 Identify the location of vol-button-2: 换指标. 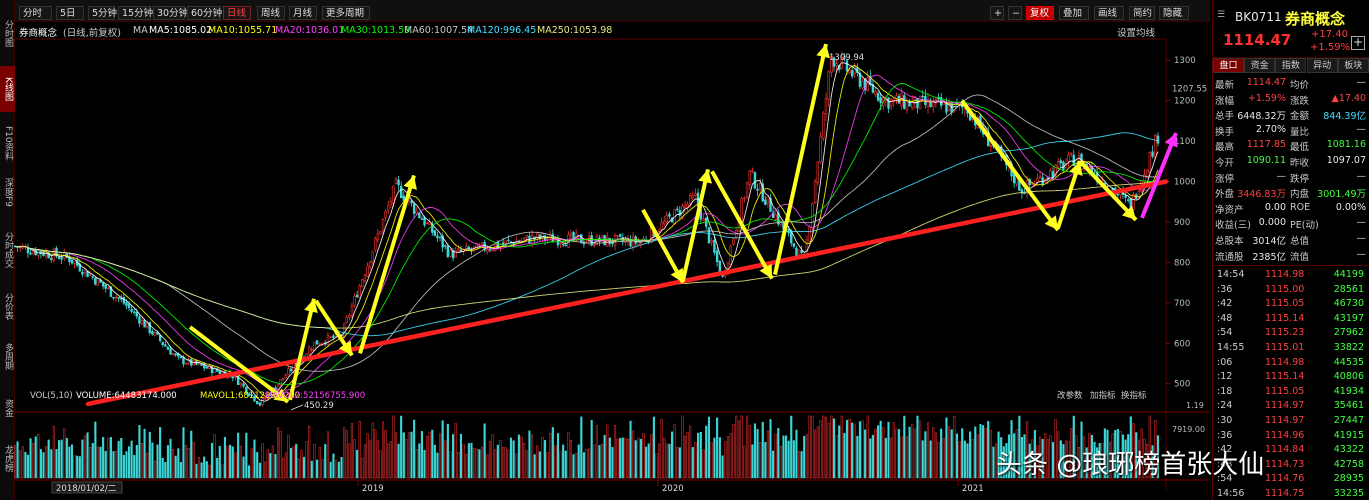
(1134, 395).